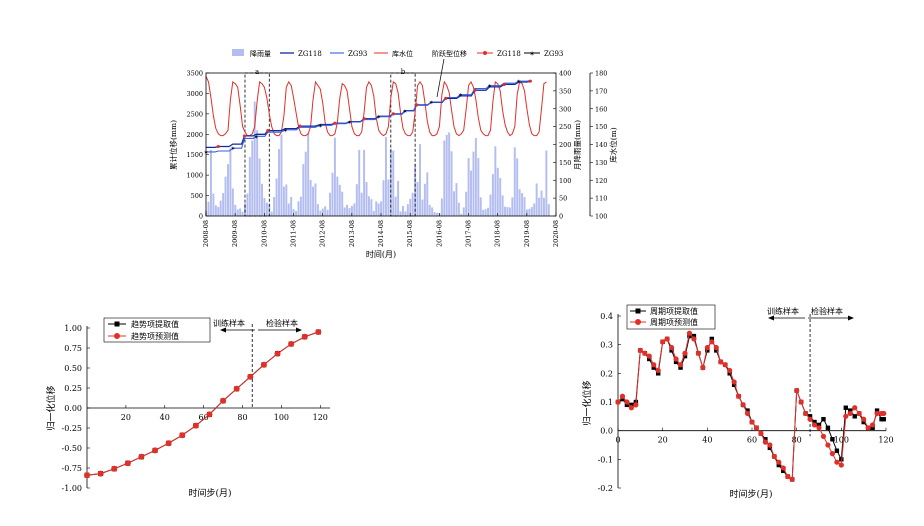 This screenshot has width=924, height=526. Describe the element at coordinates (601, 109) in the screenshot. I see `level-tick-label: 160` at that location.